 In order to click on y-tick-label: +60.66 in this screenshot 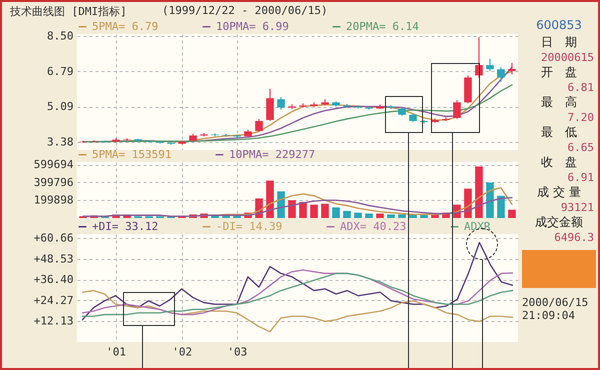, I will do `click(54, 238)`.